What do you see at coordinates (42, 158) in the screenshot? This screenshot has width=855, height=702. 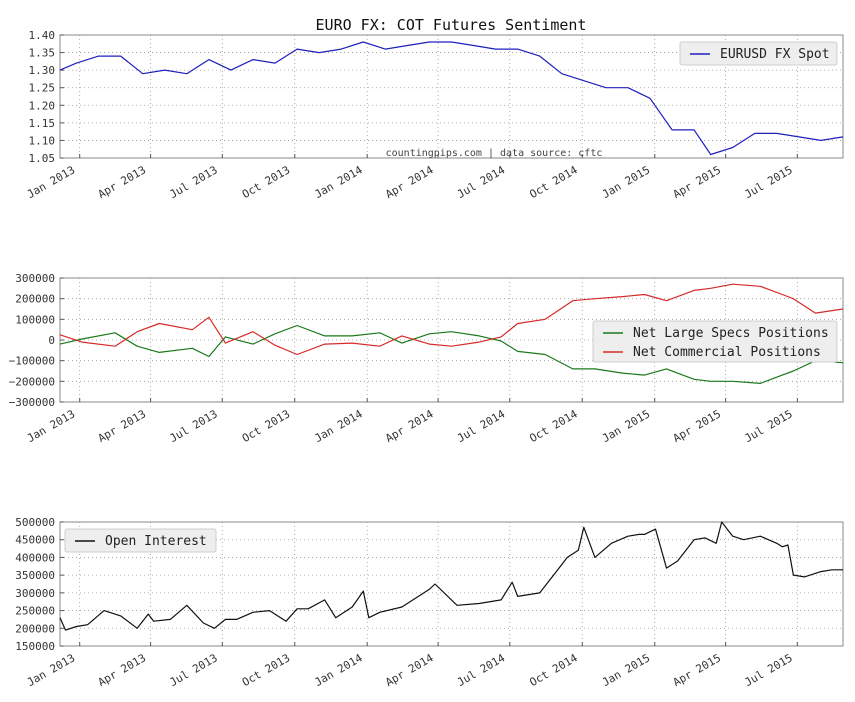 I see `y-tick-label: 1.05` at bounding box center [42, 158].